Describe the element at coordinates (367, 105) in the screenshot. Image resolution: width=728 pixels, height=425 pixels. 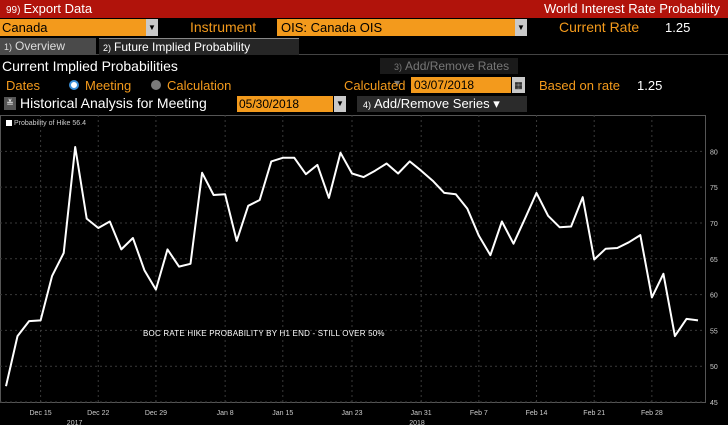
I see `add-series-num: 4)` at that location.